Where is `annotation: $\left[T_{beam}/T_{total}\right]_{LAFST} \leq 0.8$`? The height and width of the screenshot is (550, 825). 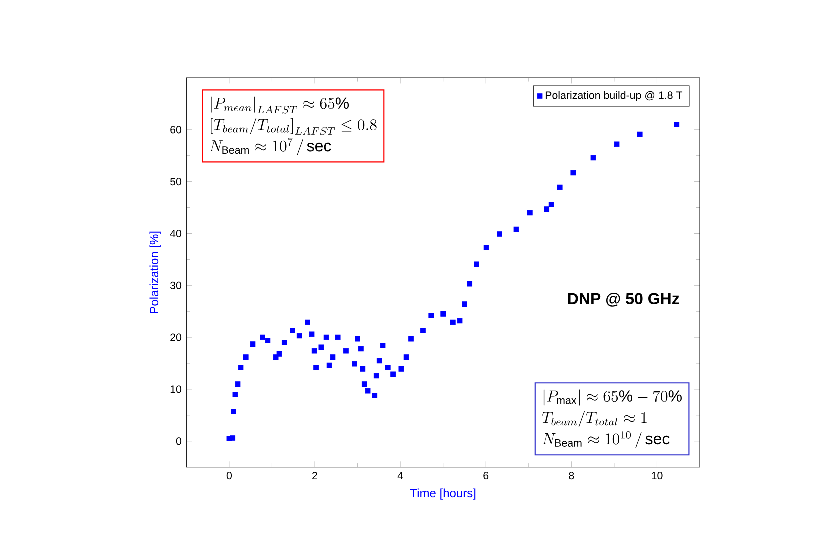 annotation: $\left[T_{beam}/T_{total}\right]_{LAFST} \leq 0.8$ is located at coordinates (294, 127).